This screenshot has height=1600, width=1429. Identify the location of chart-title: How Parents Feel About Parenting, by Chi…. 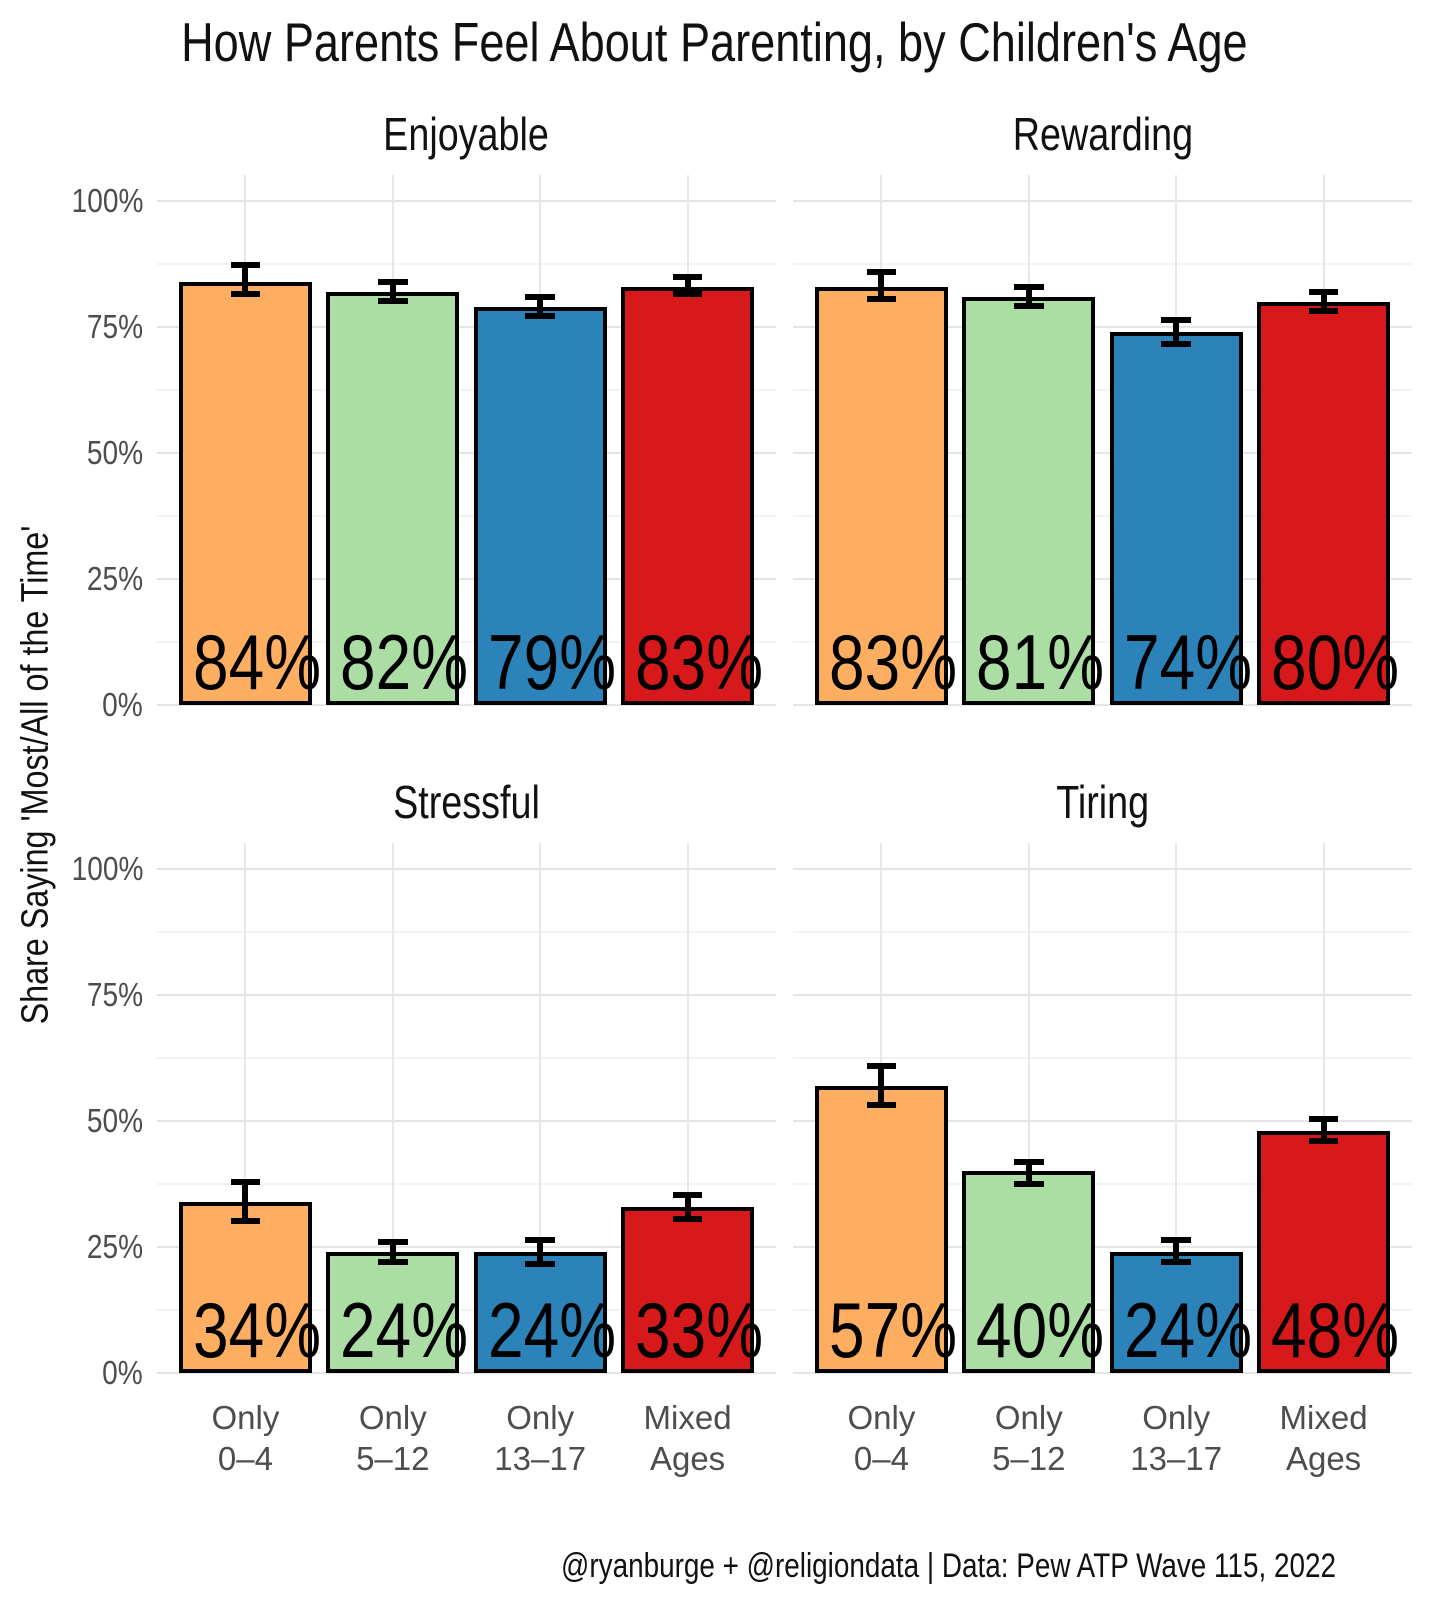
(714, 42).